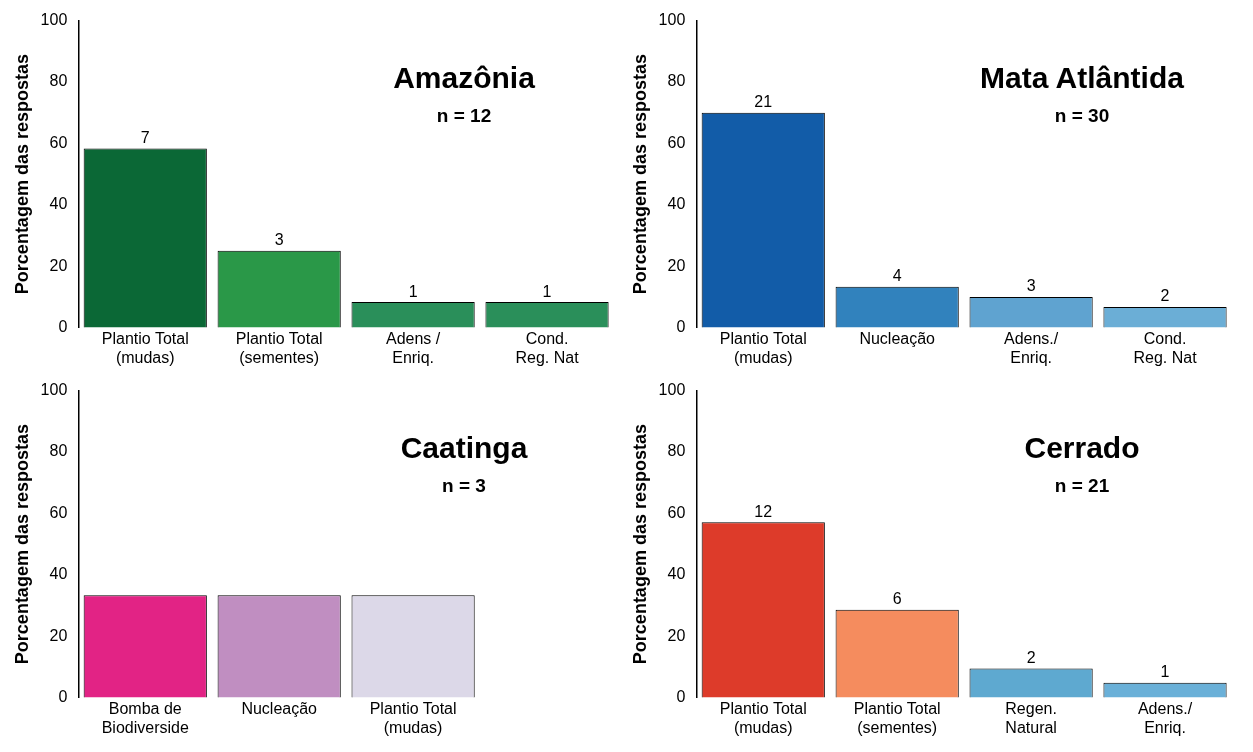 This screenshot has height=752, width=1253. Describe the element at coordinates (464, 115) in the screenshot. I see `text: n = 12` at that location.